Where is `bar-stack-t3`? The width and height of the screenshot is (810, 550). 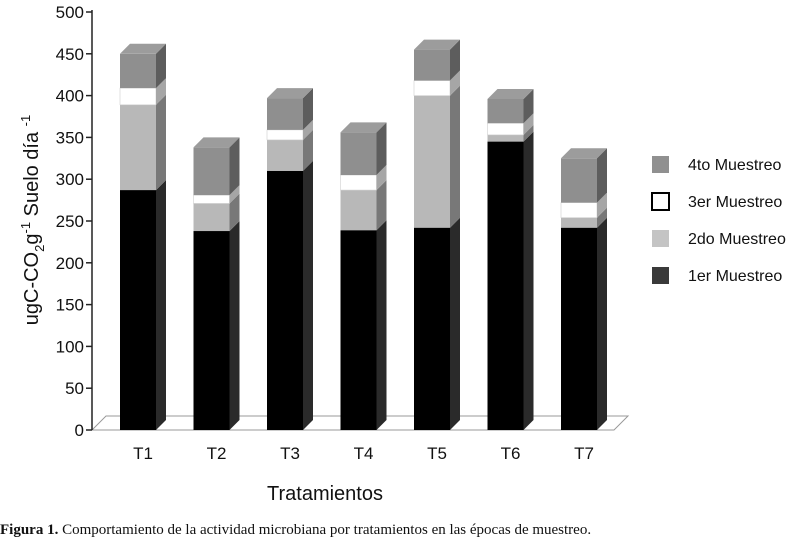 bar-stack-t3 is located at coordinates (289, 259).